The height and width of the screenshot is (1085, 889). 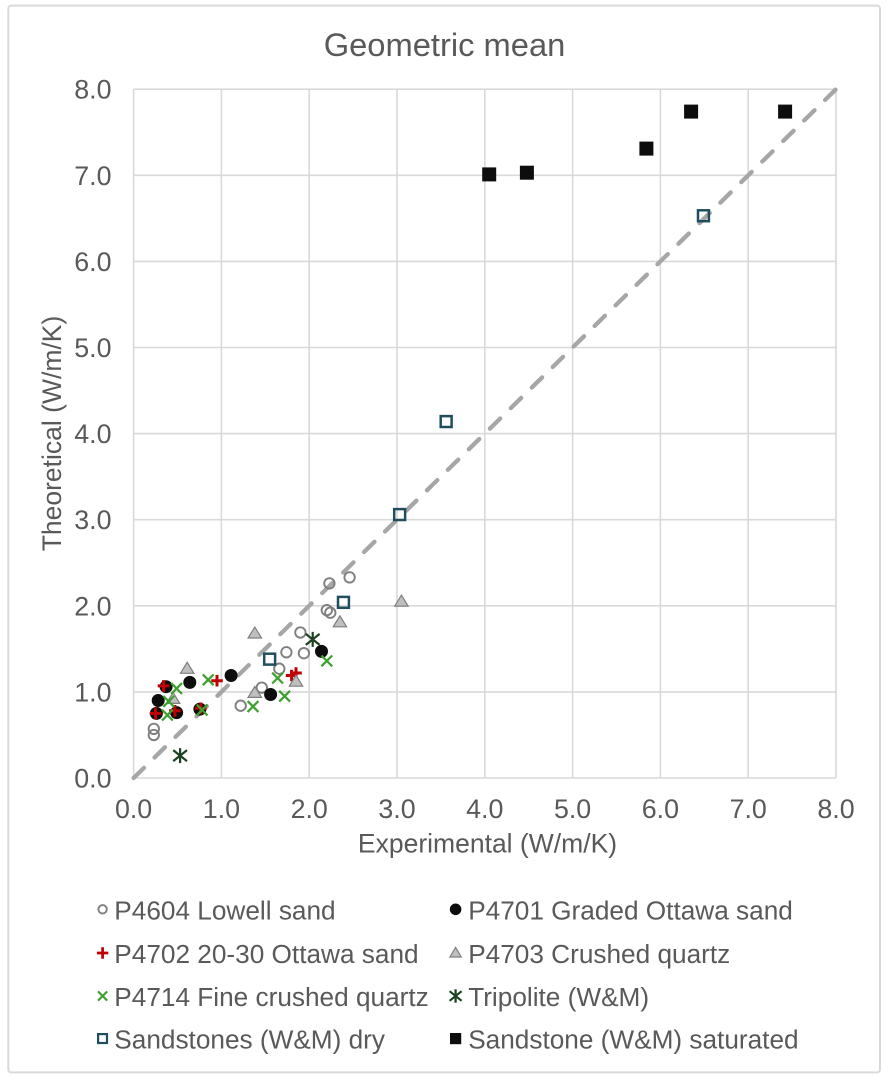 I want to click on svg-text: P4703 Crushed quartz, so click(x=599, y=954).